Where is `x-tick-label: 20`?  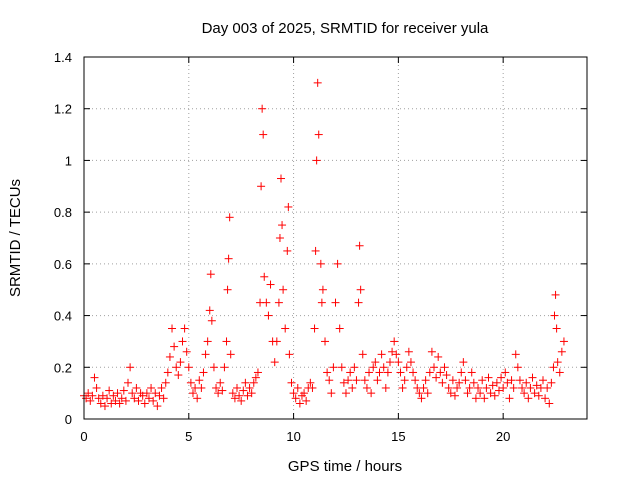 x-tick-label: 20 is located at coordinates (503, 436).